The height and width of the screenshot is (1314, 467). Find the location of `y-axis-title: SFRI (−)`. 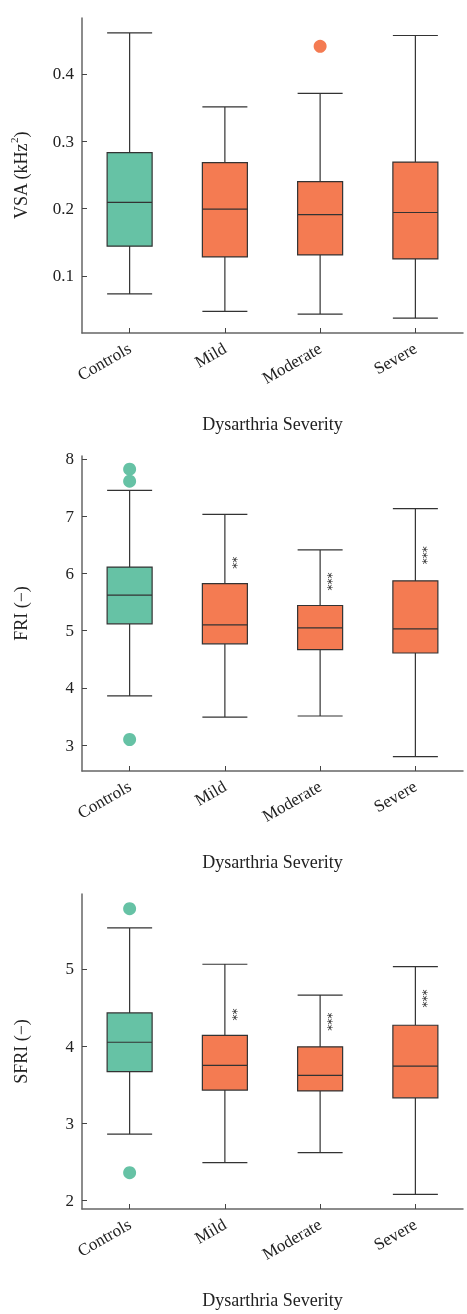

y-axis-title: SFRI (−) is located at coordinates (21, 1051).